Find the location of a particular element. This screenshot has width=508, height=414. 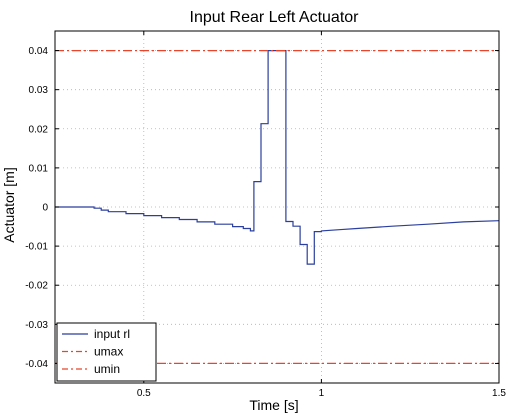

legend-label: umax is located at coordinates (108, 352).